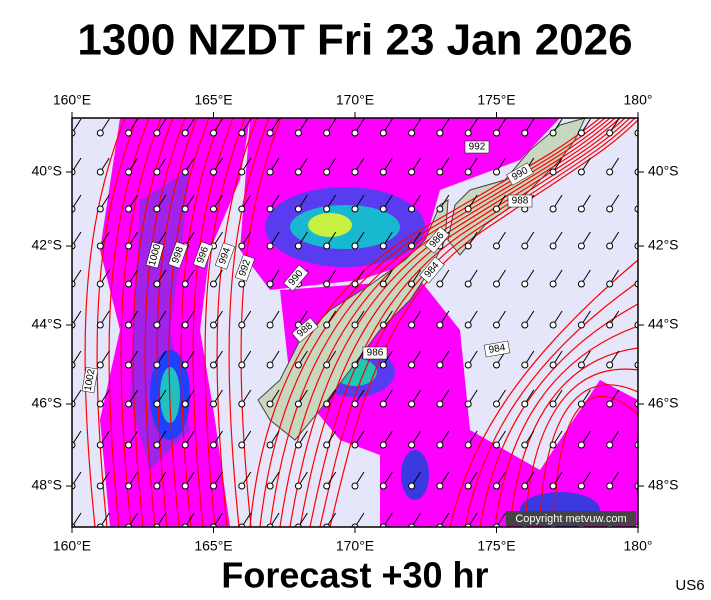 The width and height of the screenshot is (711, 600). What do you see at coordinates (638, 100) in the screenshot?
I see `lon-label: 180°` at bounding box center [638, 100].